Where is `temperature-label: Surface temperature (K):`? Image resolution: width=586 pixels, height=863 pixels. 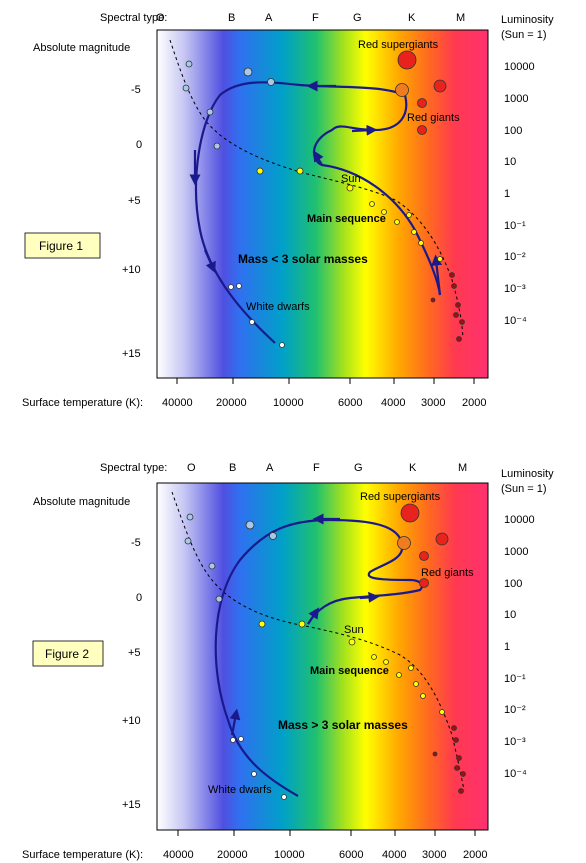
temperature-label: Surface temperature (K): is located at coordinates (82, 403).